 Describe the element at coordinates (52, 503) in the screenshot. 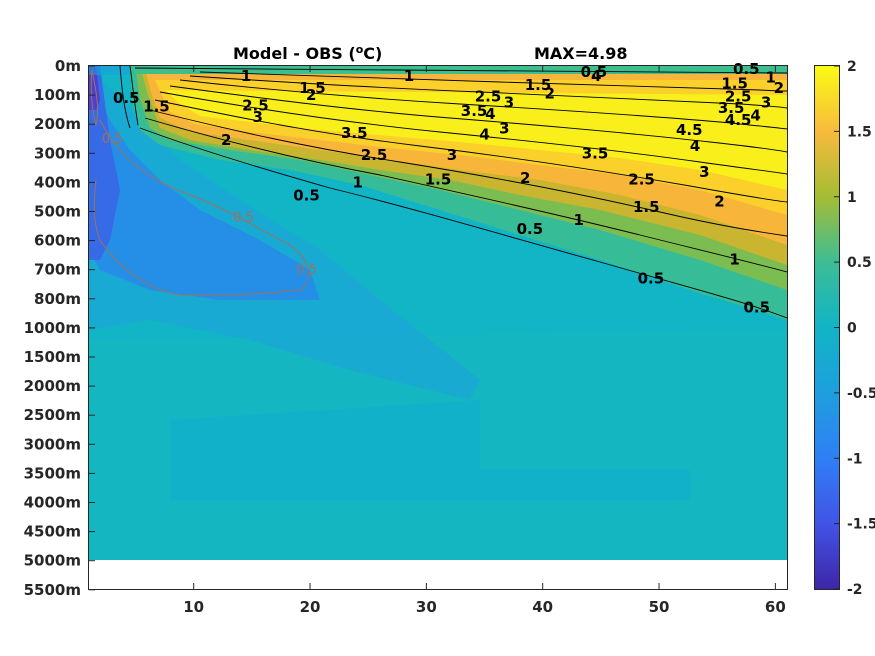

I see `y-tick-label: 4000m` at that location.